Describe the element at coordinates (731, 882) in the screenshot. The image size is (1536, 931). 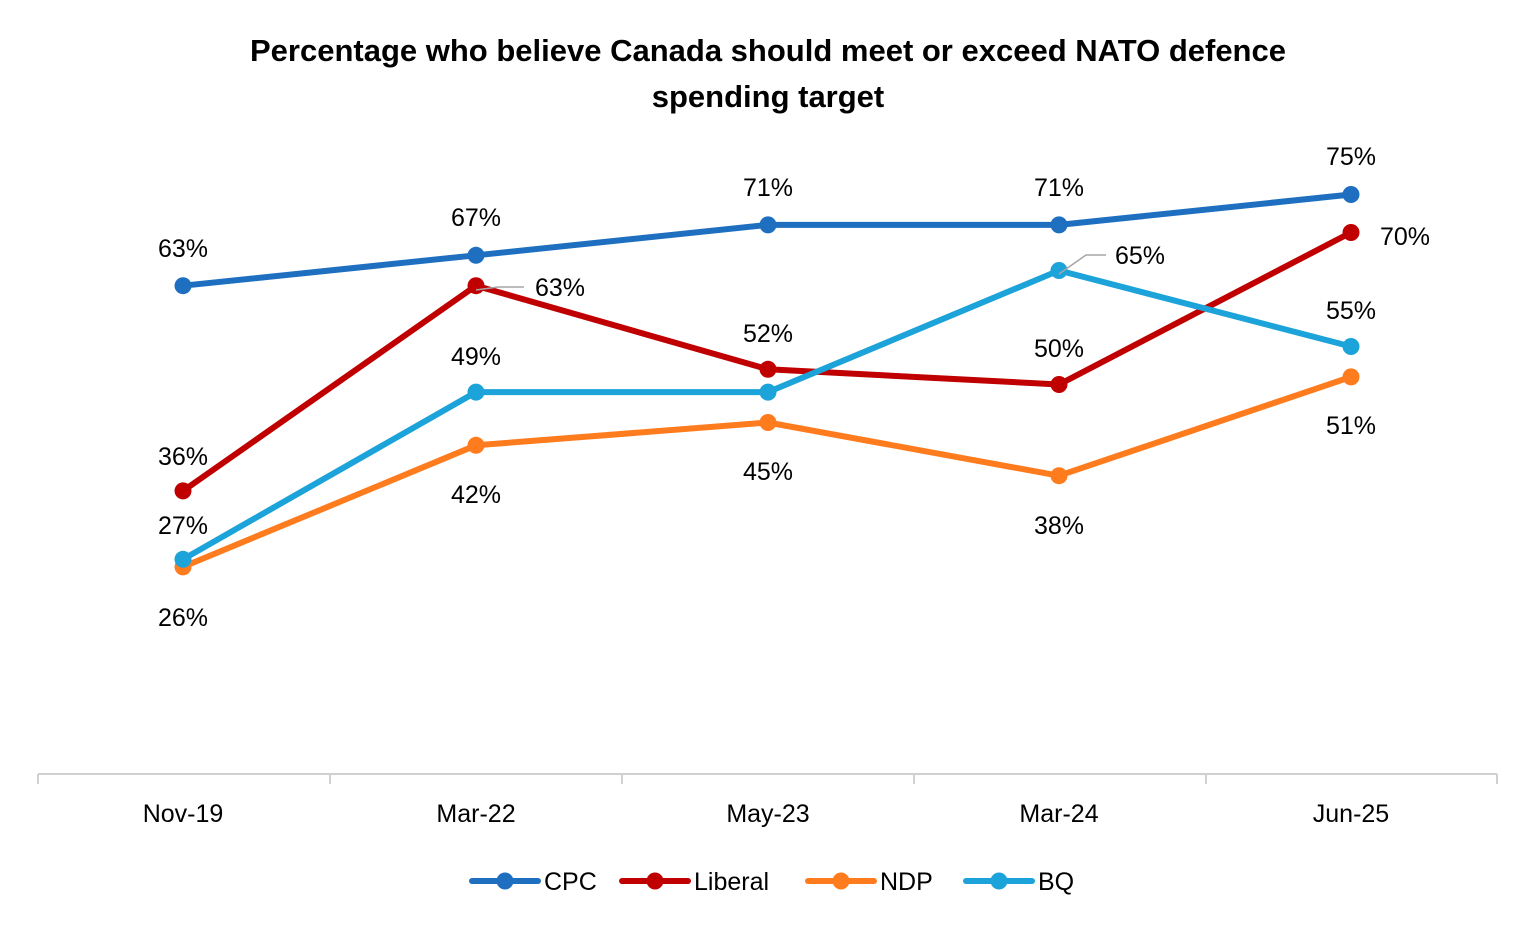
I see `legend-label-liberal: Liberal` at that location.